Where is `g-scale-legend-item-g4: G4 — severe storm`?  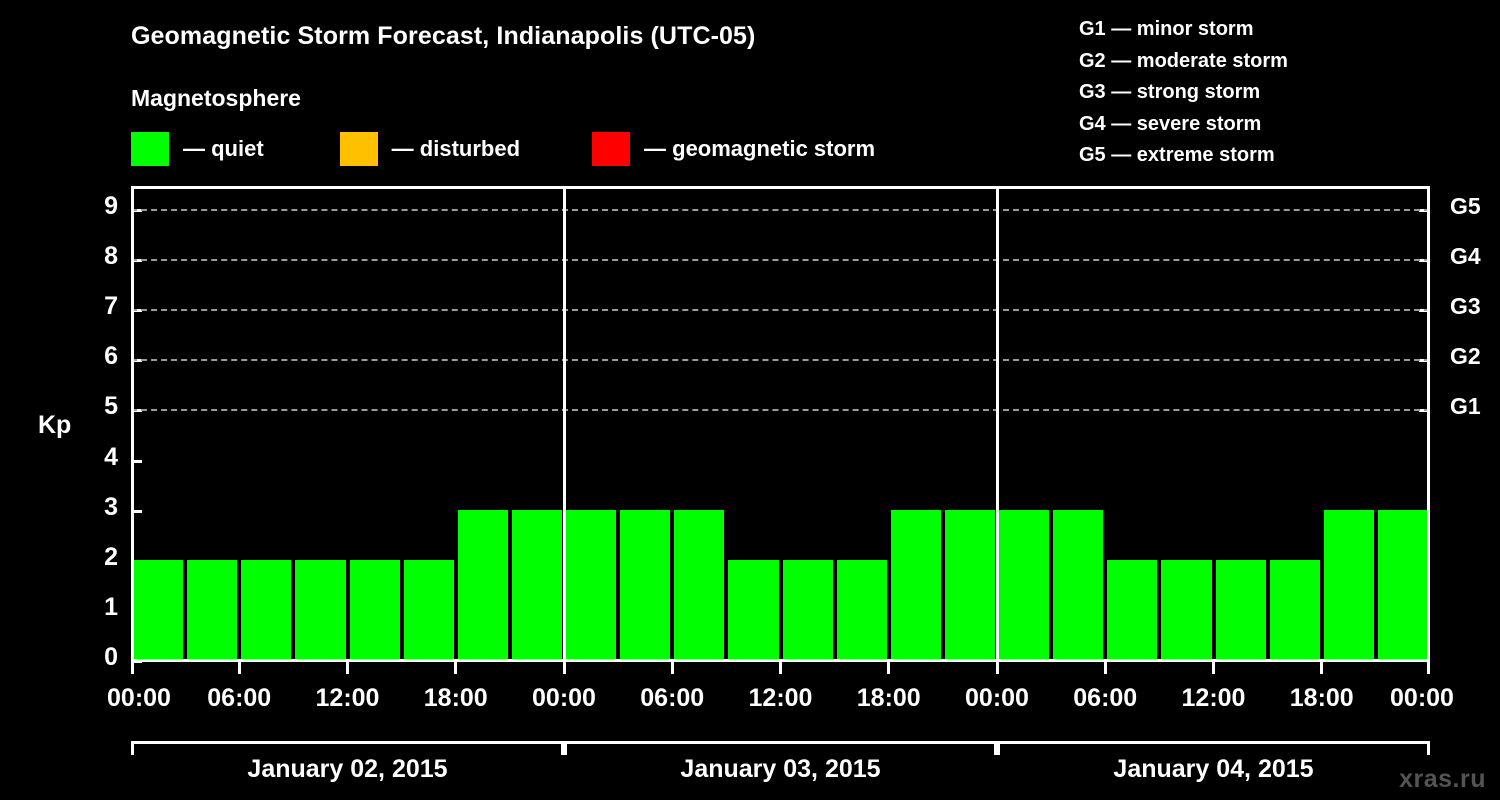 g-scale-legend-item-g4: G4 — severe storm is located at coordinates (1170, 123).